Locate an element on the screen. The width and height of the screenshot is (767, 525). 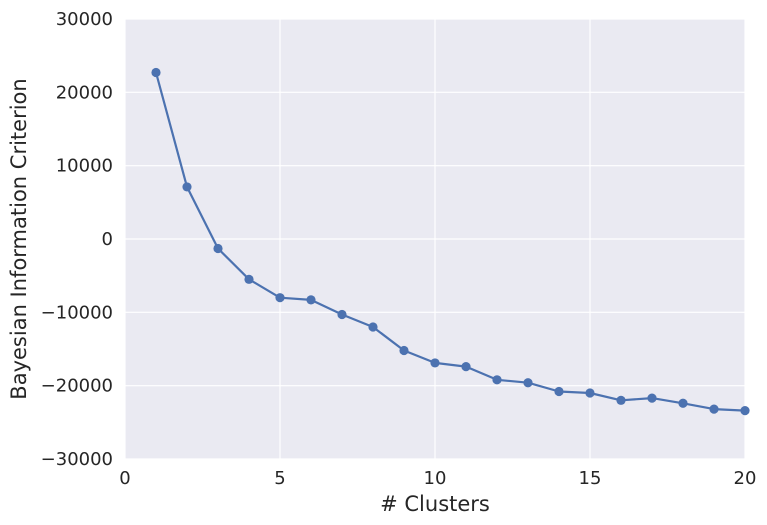
y-tick-label: 30000 is located at coordinates (84, 19).